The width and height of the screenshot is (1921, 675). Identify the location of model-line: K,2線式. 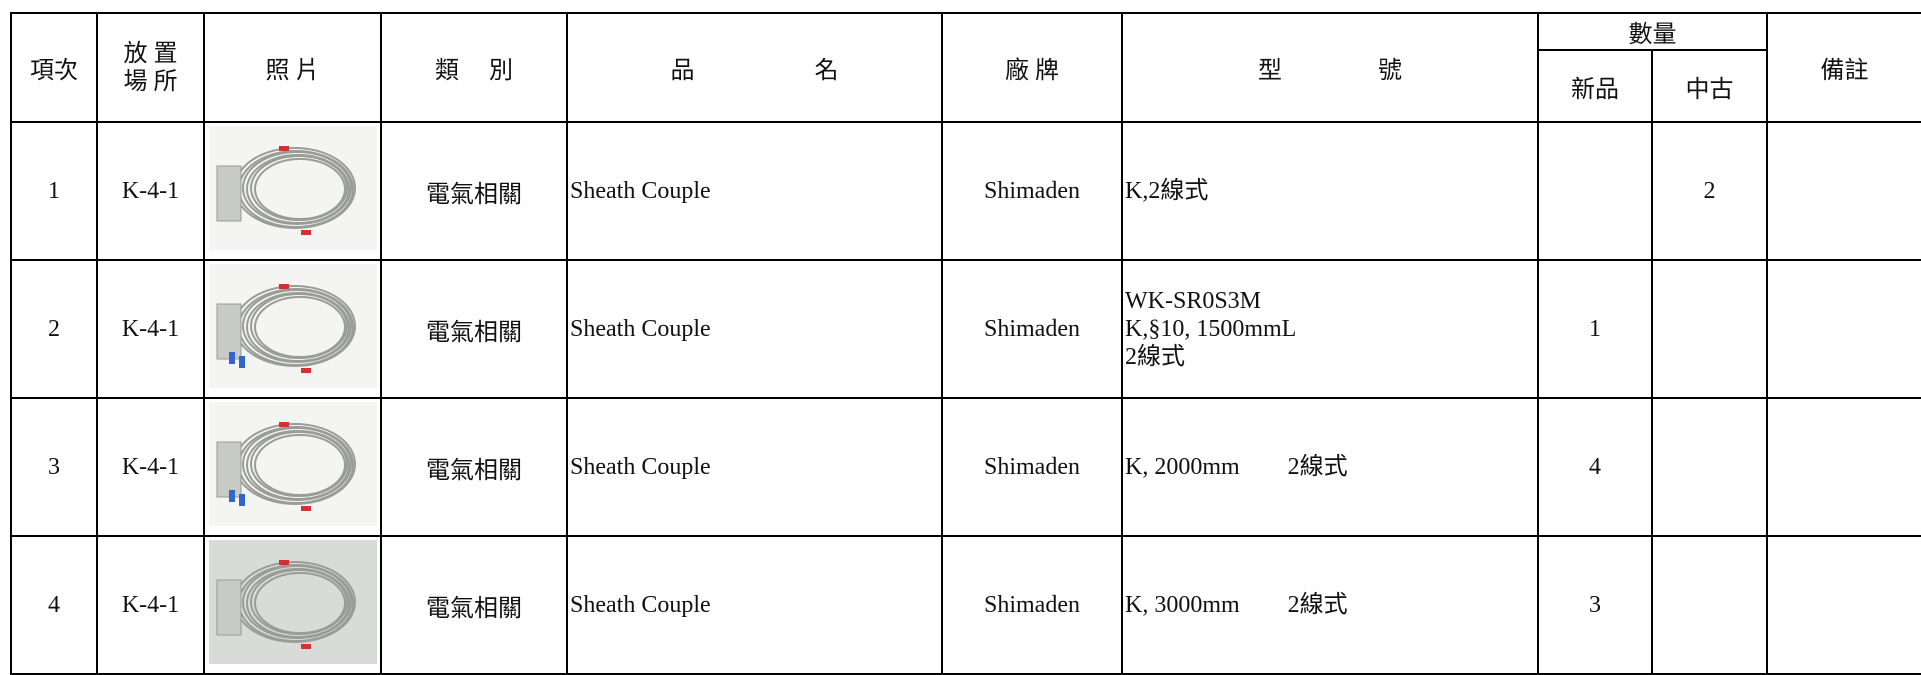
(1167, 191).